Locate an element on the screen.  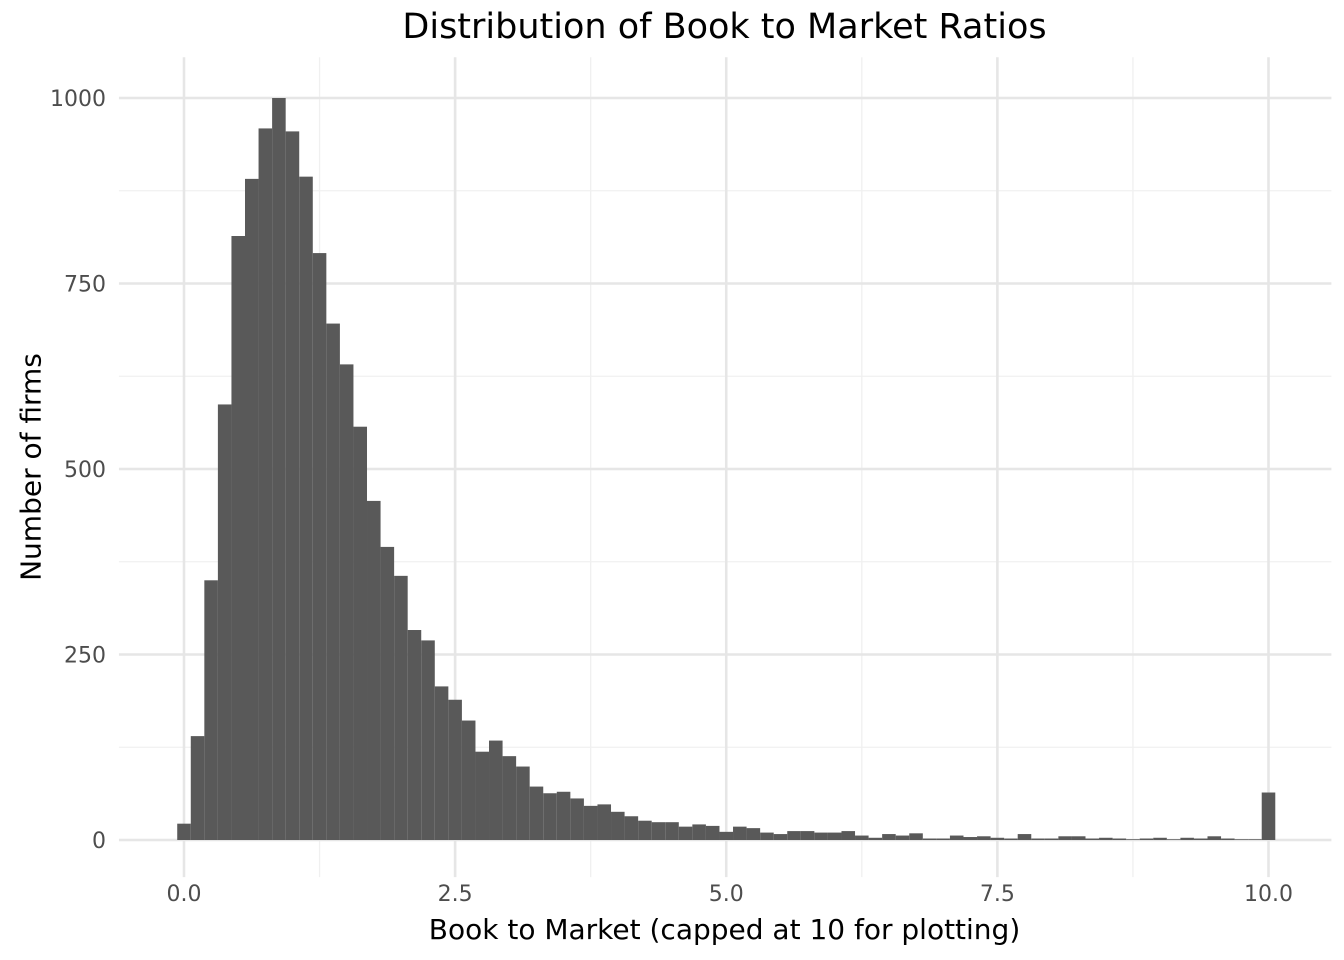
y-tick-label: 1000 is located at coordinates (78, 99).